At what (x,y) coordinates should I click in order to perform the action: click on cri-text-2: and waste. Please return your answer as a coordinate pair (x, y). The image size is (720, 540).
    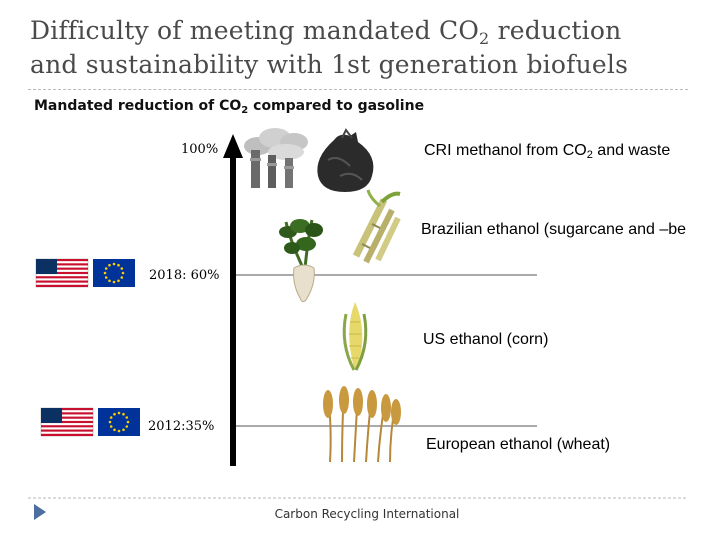
    Looking at the image, I should click on (631, 150).